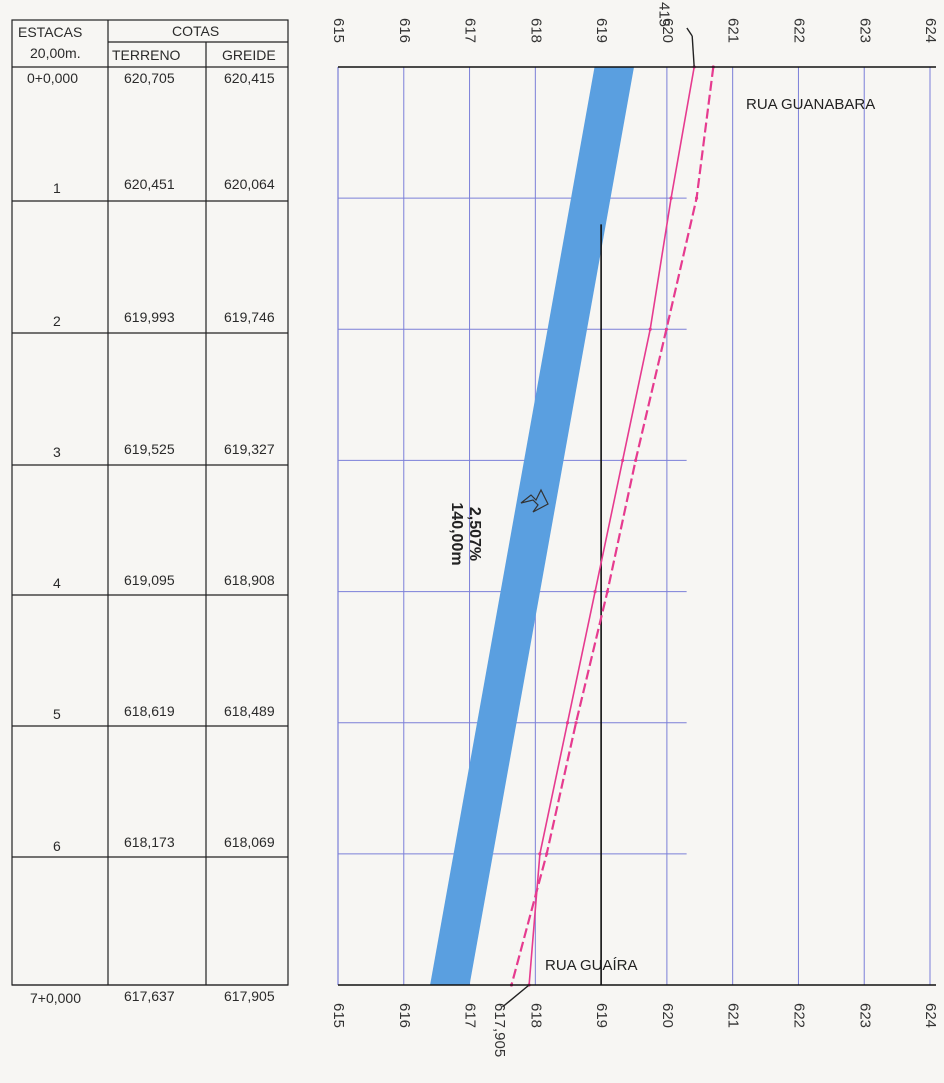  Describe the element at coordinates (667, 1015) in the screenshot. I see `tick-label-bottom: 620` at that location.